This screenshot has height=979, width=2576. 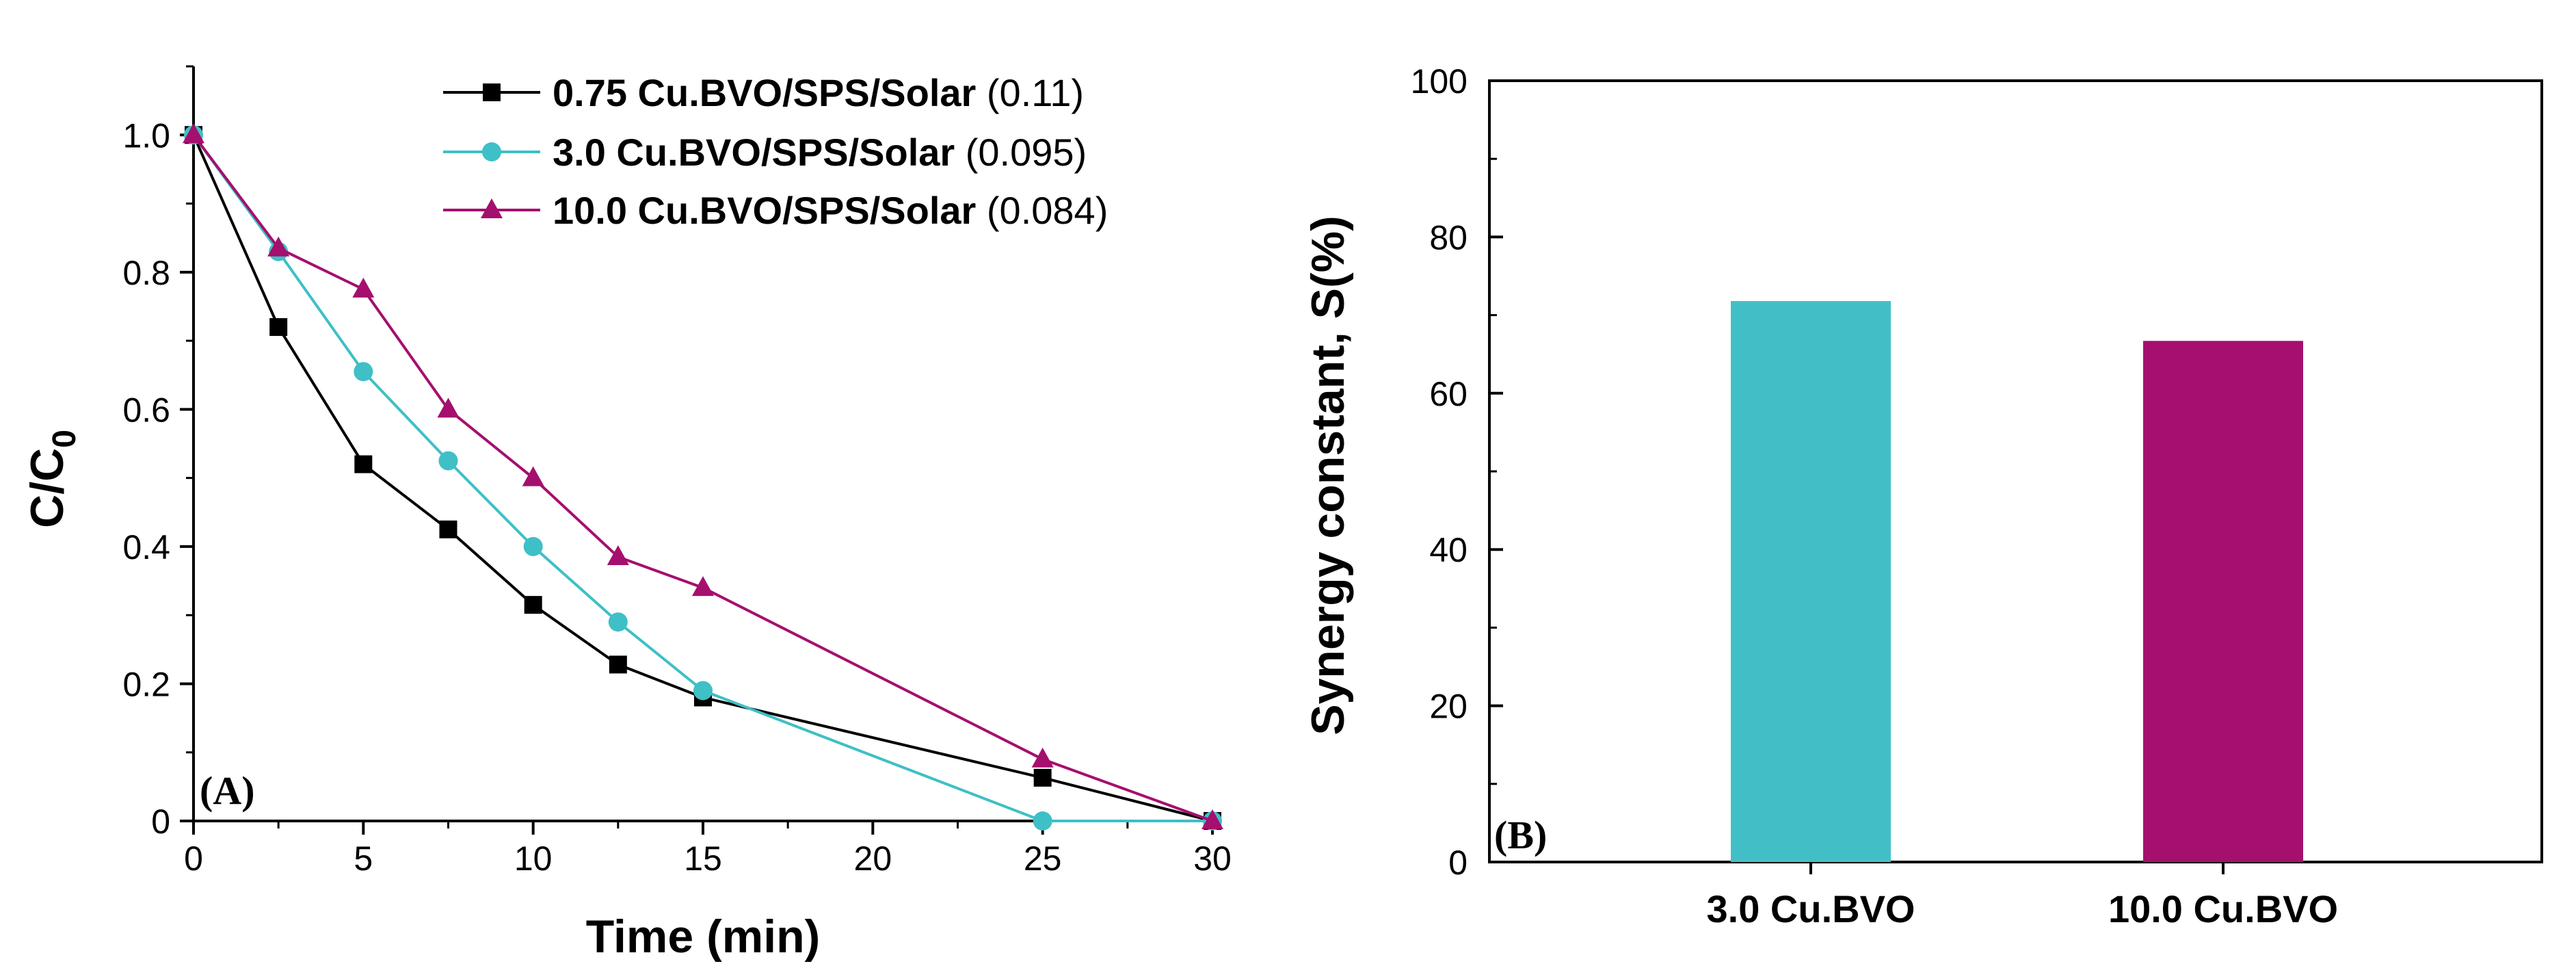 I want to click on chart-a-legend-name: 10.0 Cu.BVO/SPS/Solar, so click(x=764, y=210).